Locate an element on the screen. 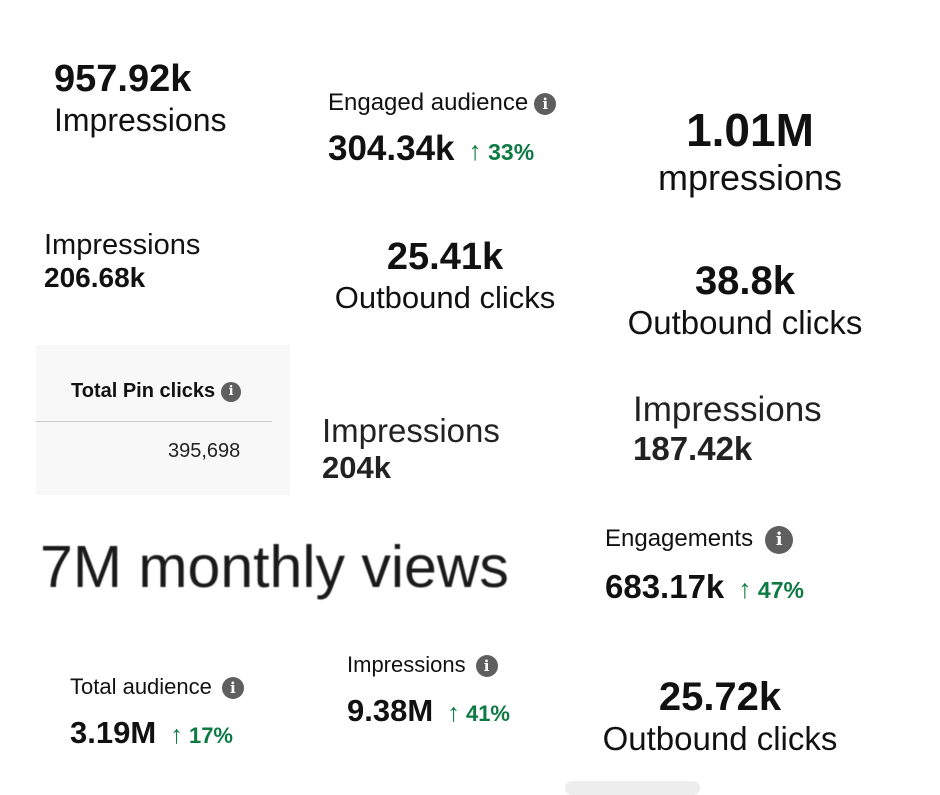 The image size is (940, 795). stat-change: 17% is located at coordinates (210, 736).